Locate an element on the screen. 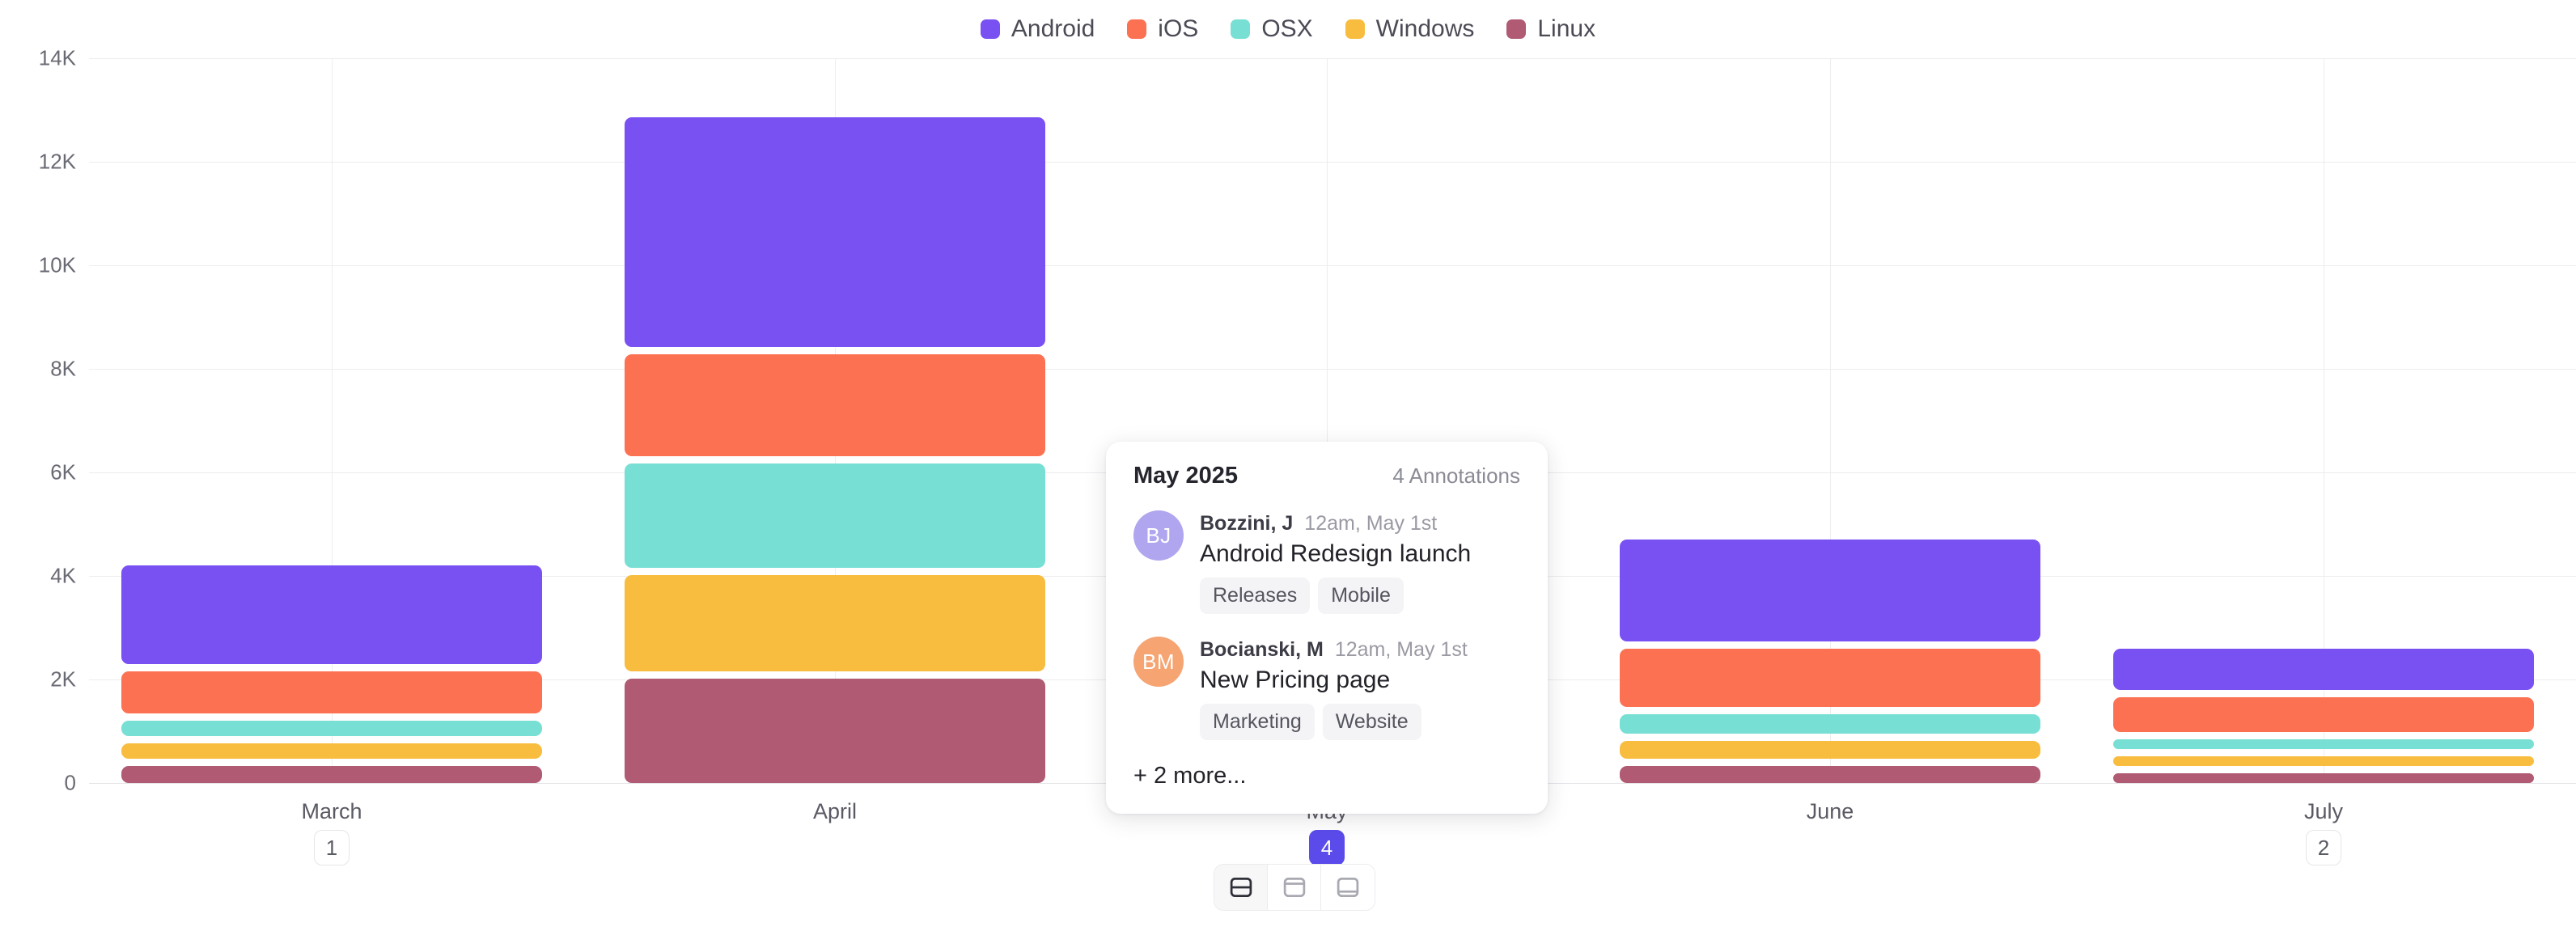 Image resolution: width=2576 pixels, height=948 pixels. split-even-layout-button is located at coordinates (1241, 887).